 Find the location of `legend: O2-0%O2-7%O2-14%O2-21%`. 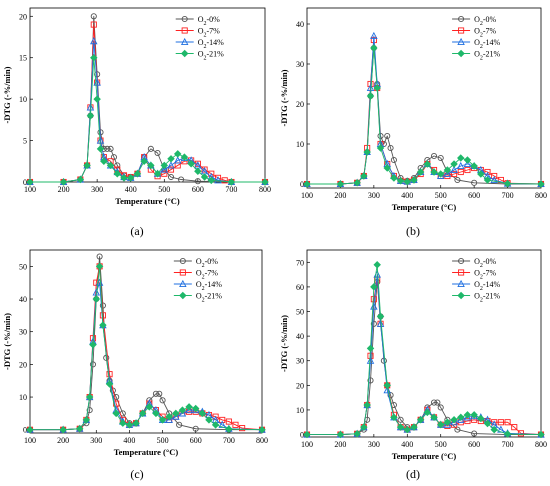

legend: O2-0%O2-7%O2-14%O2-21% is located at coordinates (476, 280).